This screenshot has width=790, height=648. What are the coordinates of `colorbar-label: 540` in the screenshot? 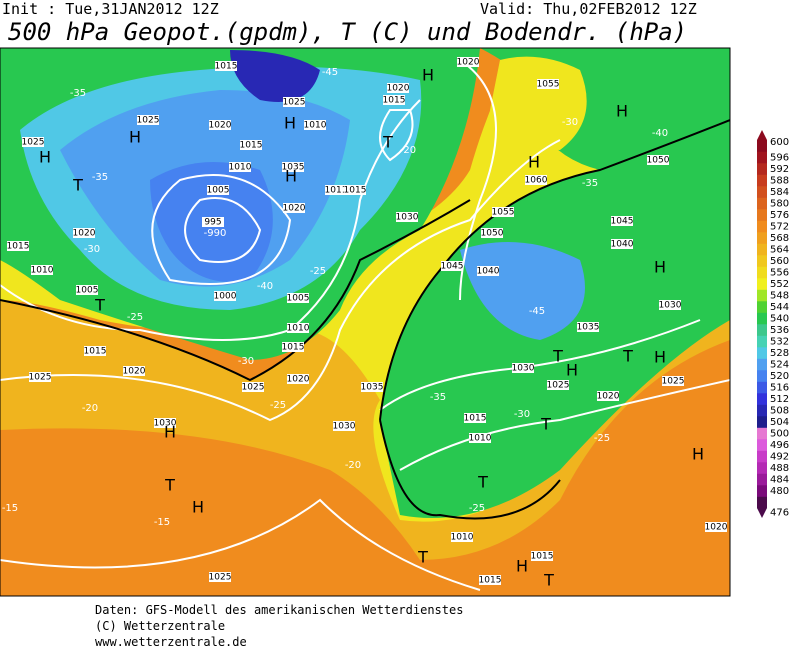 It's located at (779, 318).